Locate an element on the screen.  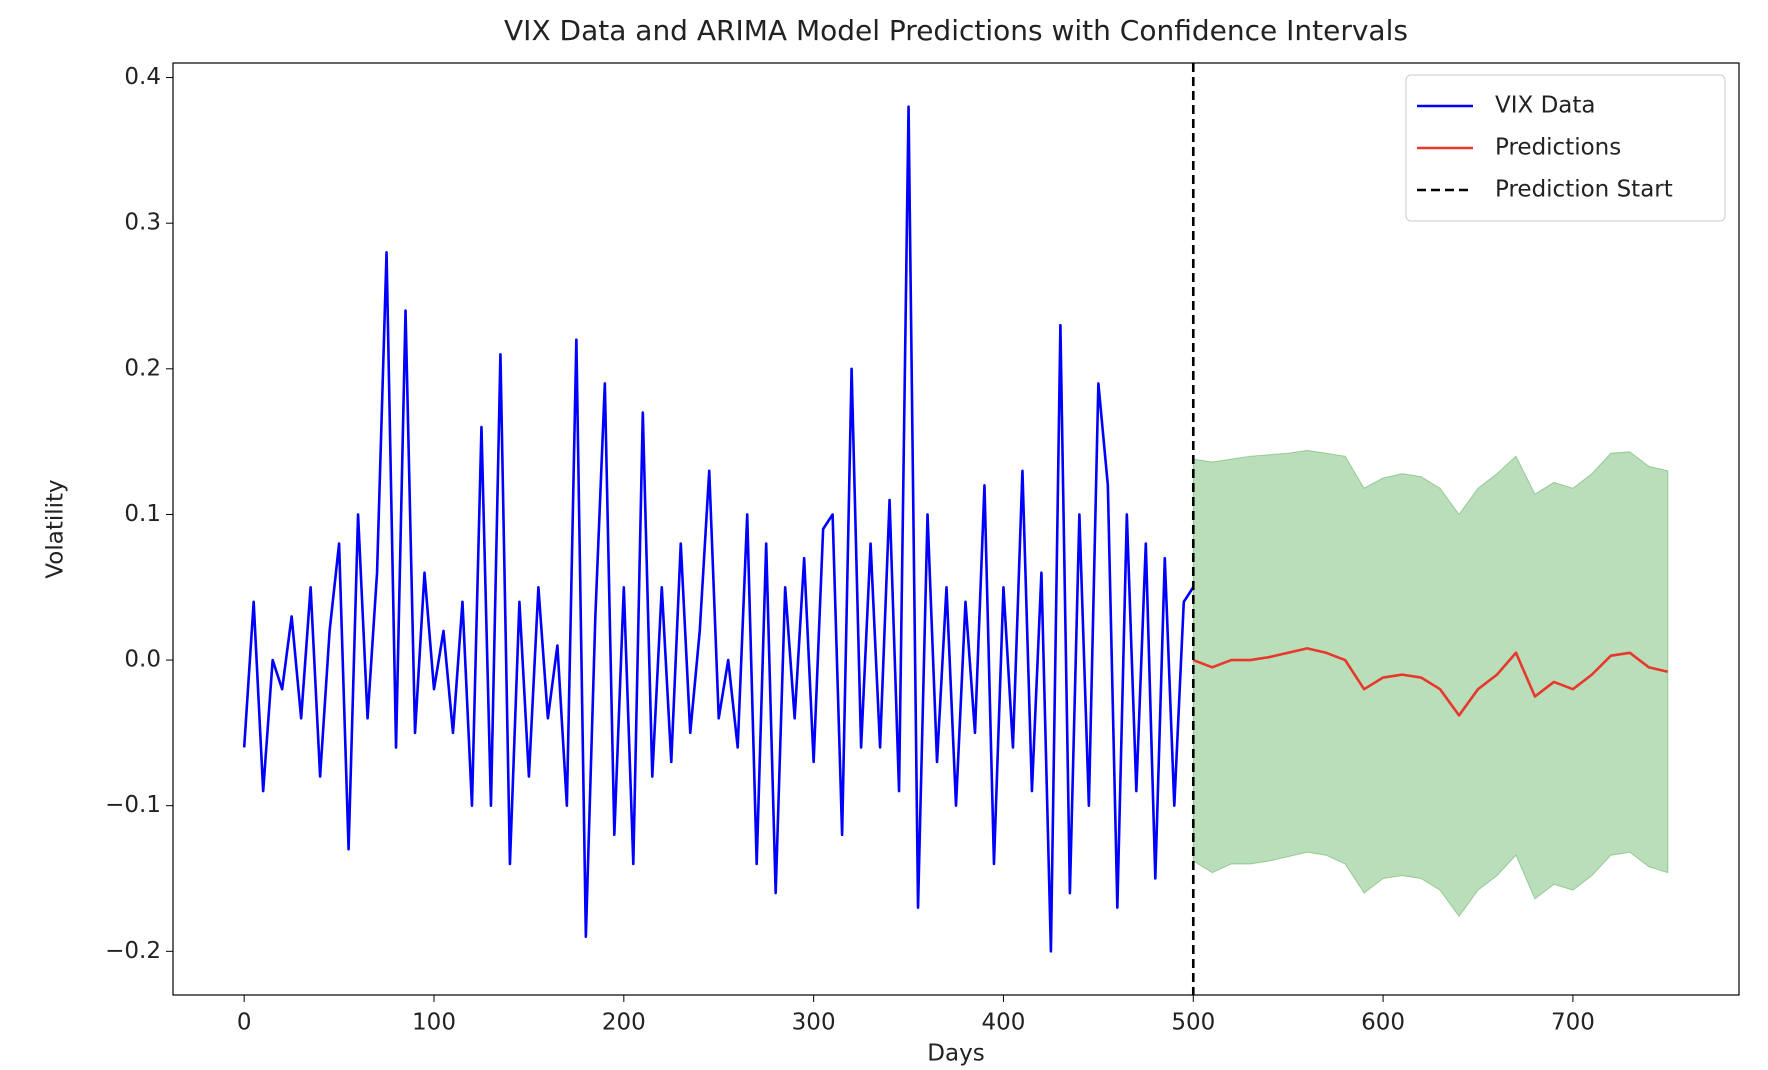
legend-label: Predictions is located at coordinates (1558, 148).